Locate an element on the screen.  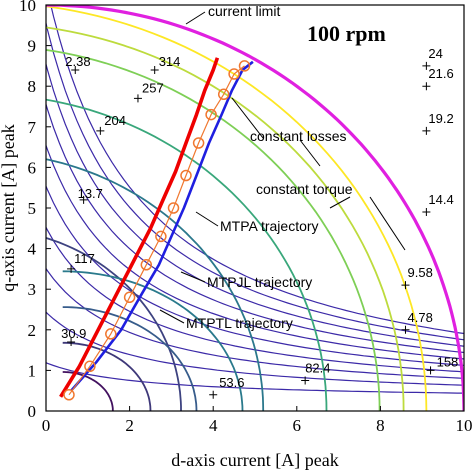
svg-text: 9.58 is located at coordinates (420, 272).